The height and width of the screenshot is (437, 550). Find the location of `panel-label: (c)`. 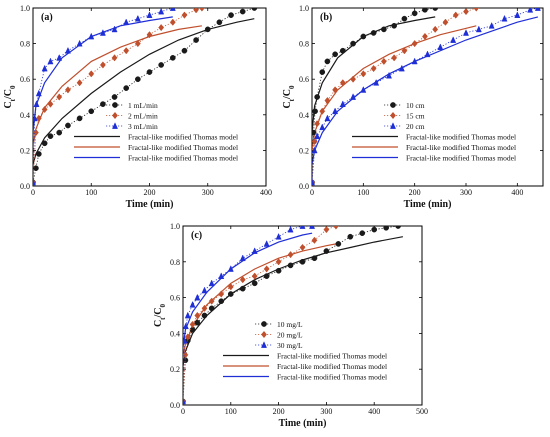

panel-label: (c) is located at coordinates (196, 235).